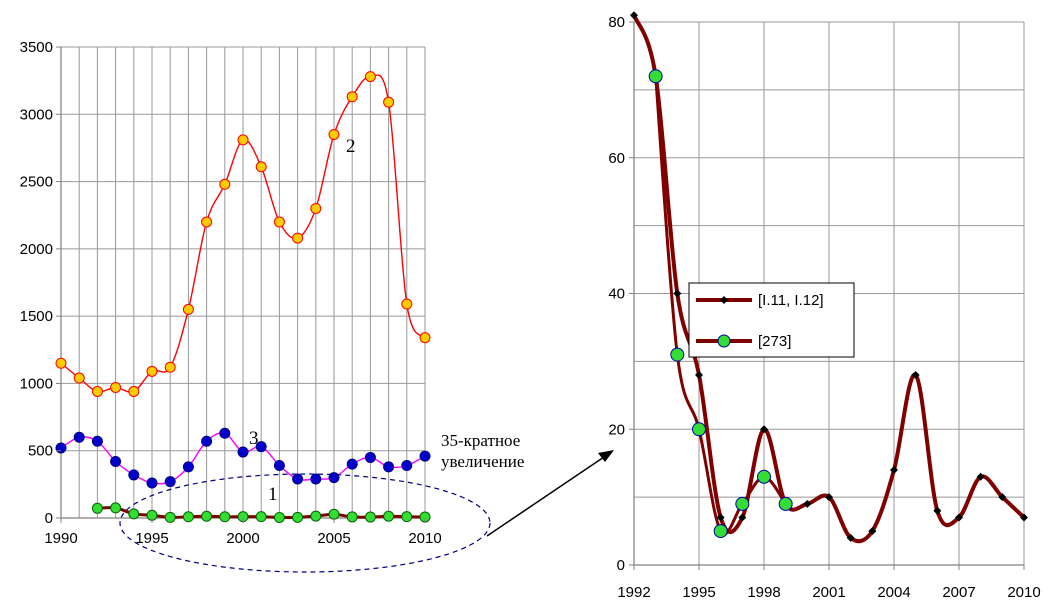 The height and width of the screenshot is (608, 1050). What do you see at coordinates (1023, 592) in the screenshot?
I see `right-x-tick-label: 2010` at bounding box center [1023, 592].